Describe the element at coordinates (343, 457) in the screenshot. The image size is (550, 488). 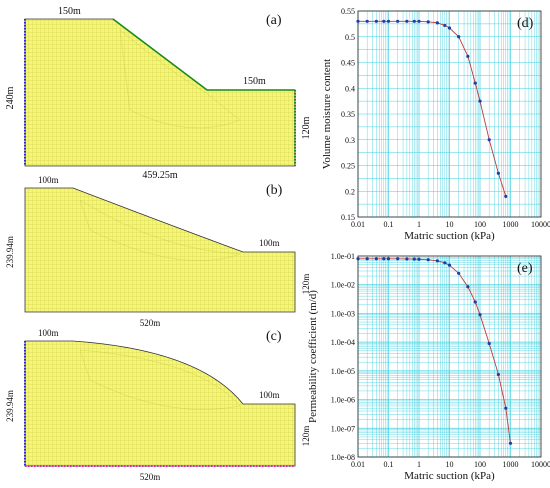
I see `y-tick-label: 1.0e-08` at that location.